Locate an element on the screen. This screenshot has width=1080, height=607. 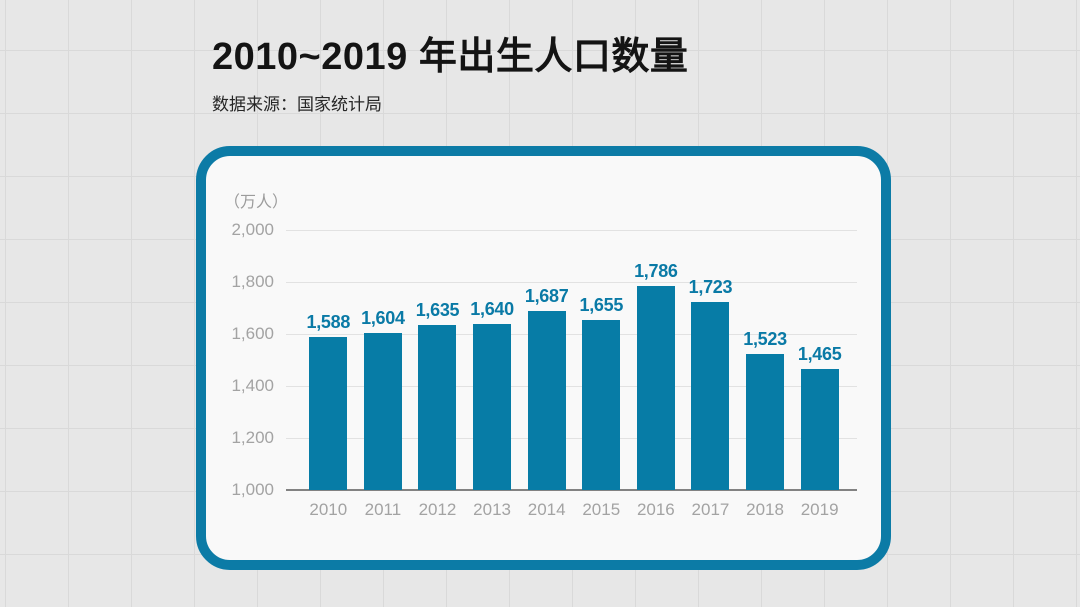
bar-column: 1,786 is located at coordinates (656, 360).